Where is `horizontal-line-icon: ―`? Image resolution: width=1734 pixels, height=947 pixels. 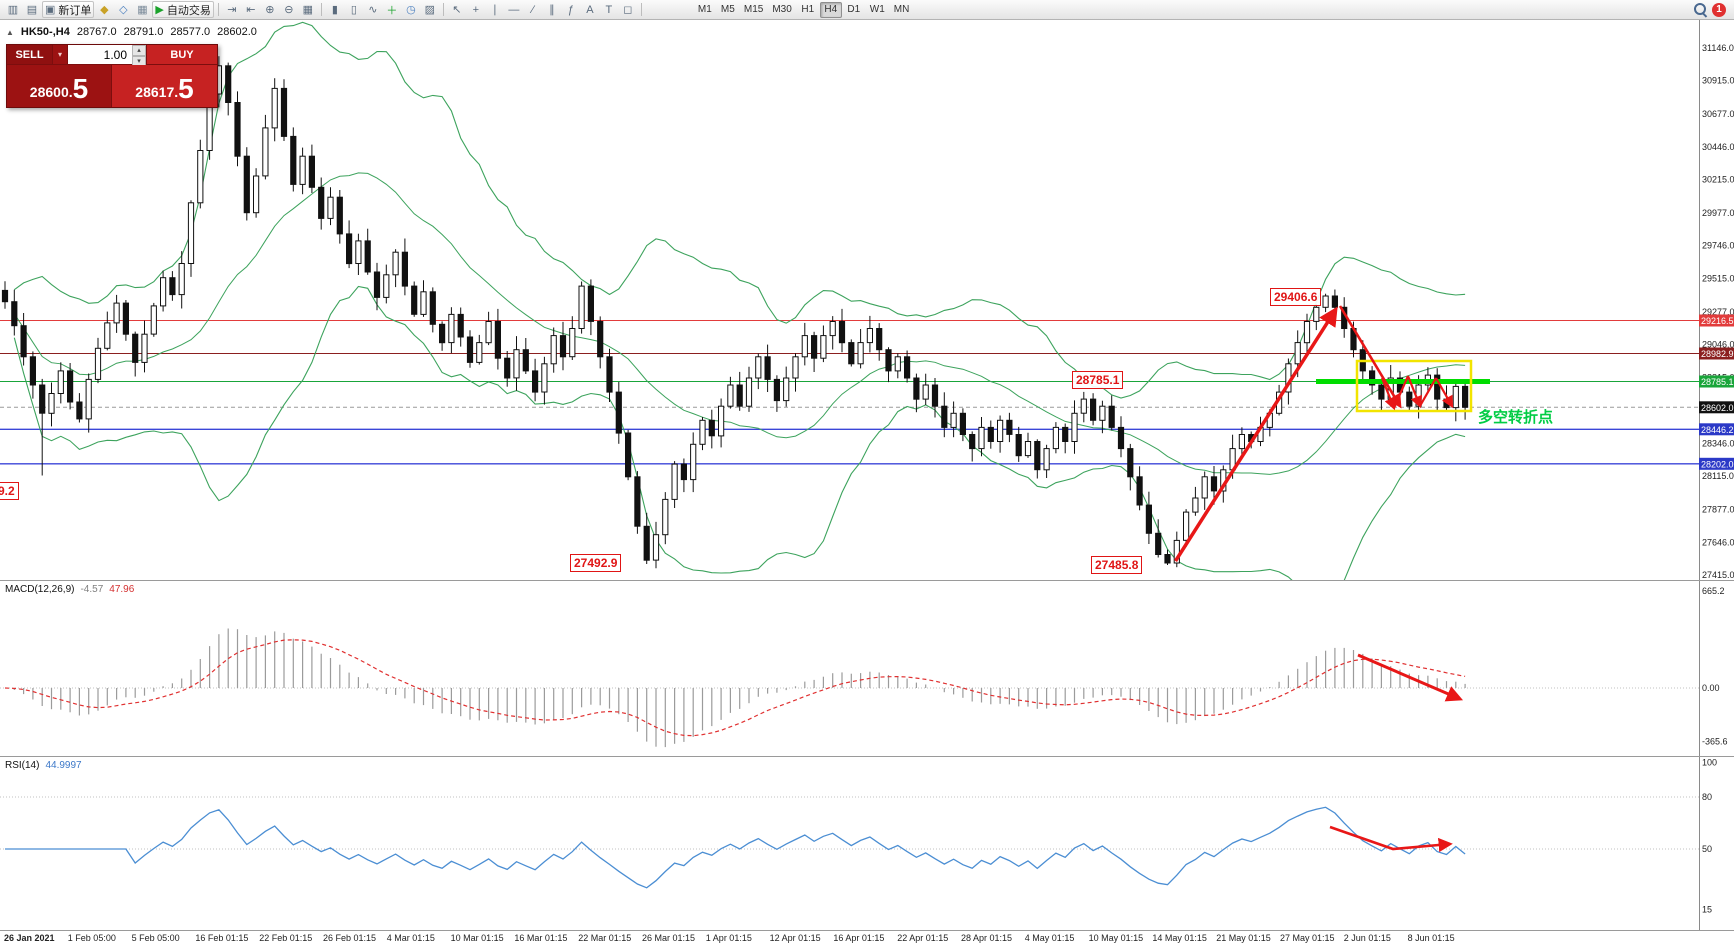 horizontal-line-icon: ― is located at coordinates (514, 9).